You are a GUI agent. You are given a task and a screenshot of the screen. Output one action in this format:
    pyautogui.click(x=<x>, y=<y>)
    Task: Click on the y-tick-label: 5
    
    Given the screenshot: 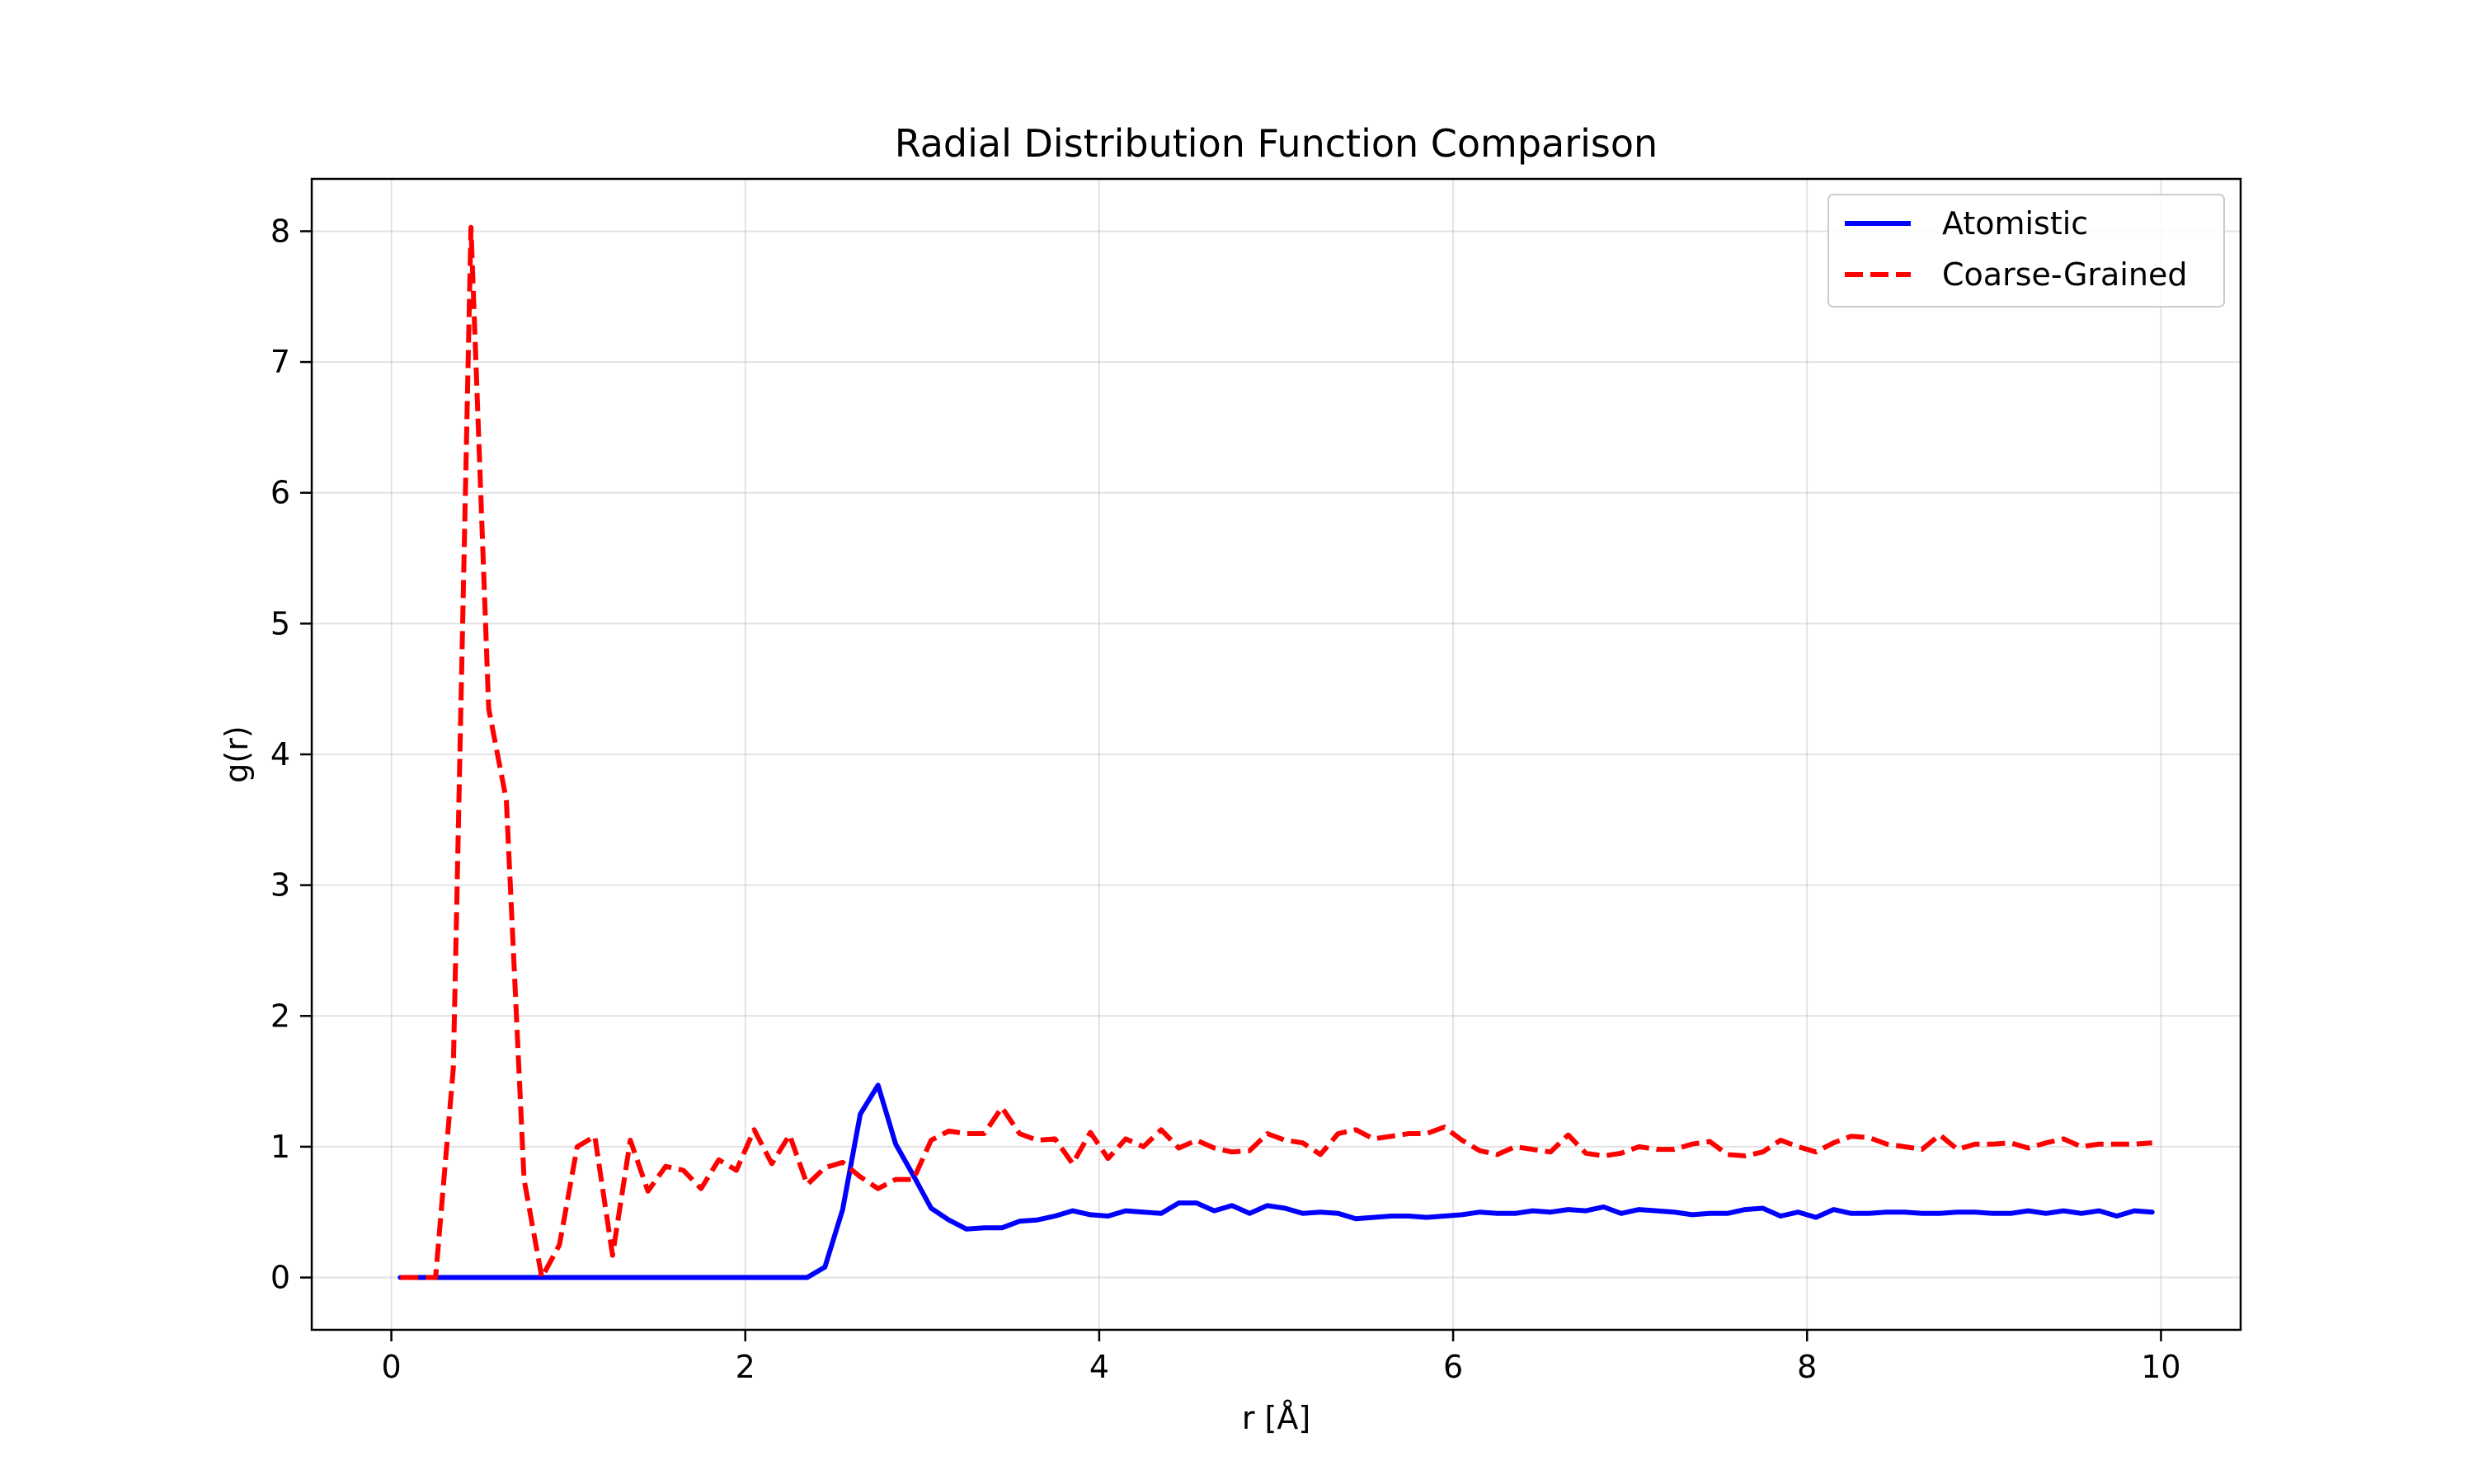 What is the action you would take?
    pyautogui.click(x=280, y=623)
    